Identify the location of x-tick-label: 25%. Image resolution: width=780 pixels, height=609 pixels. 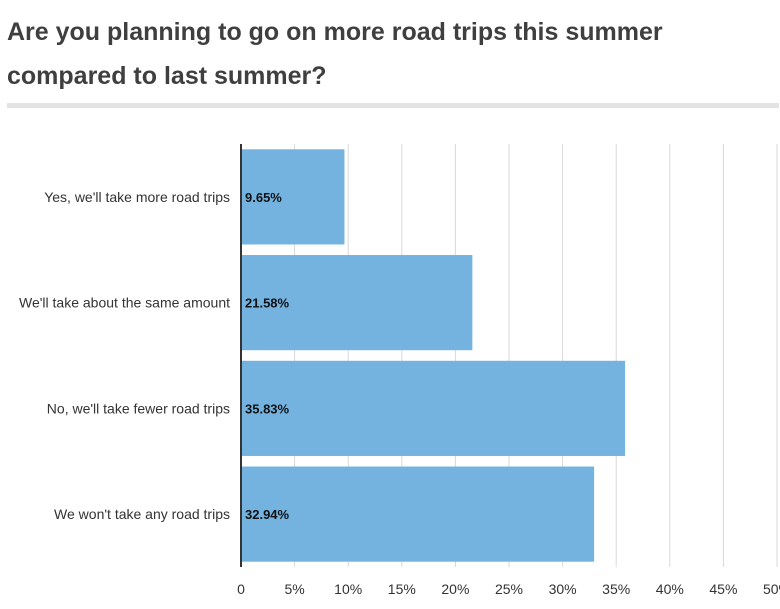
(509, 589).